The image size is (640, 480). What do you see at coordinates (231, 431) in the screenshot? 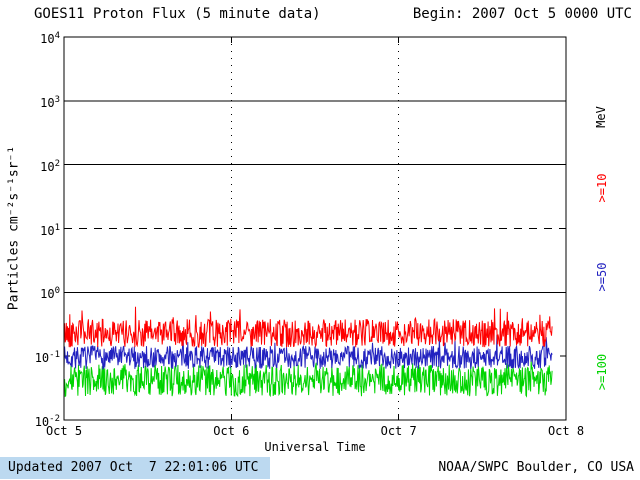
I see `x-tick-label: Oct 6` at bounding box center [231, 431].